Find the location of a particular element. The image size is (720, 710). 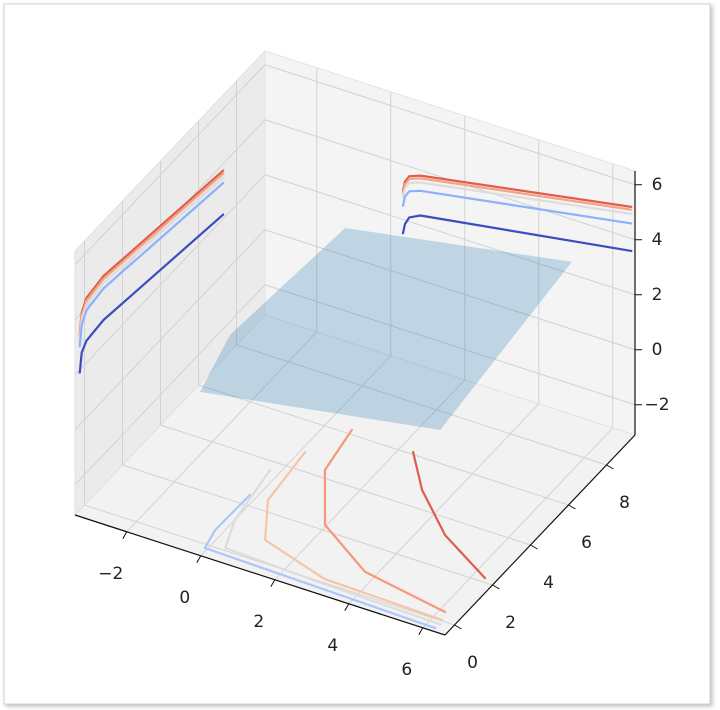

z-tick-label: 0 is located at coordinates (657, 350).